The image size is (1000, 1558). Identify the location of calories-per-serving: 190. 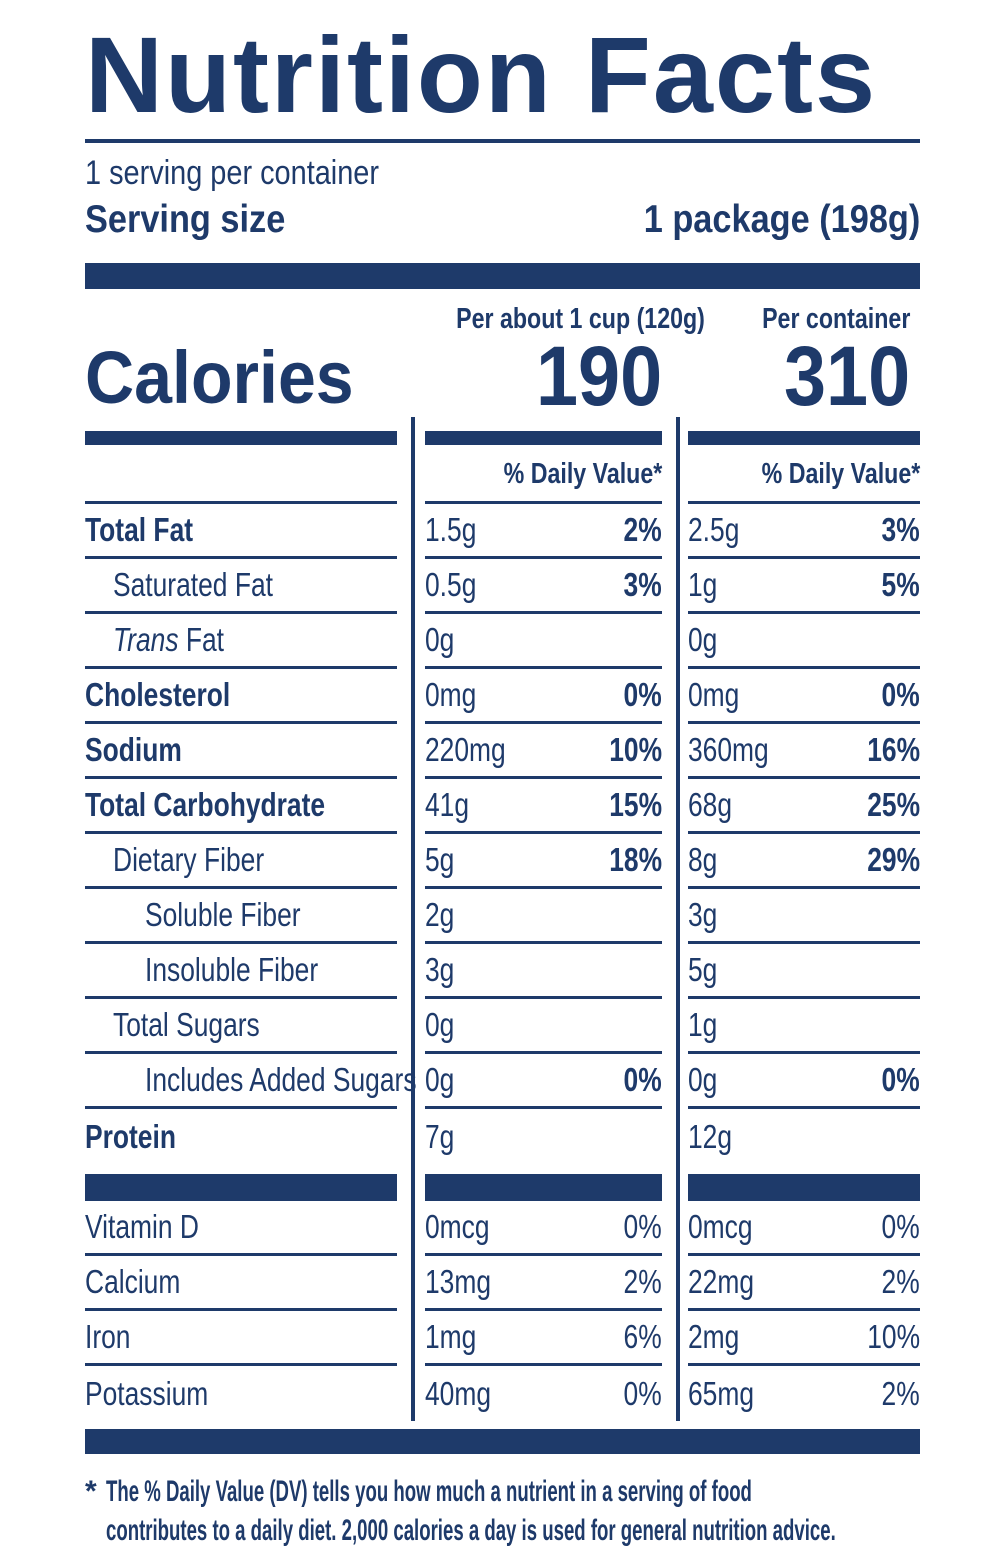
(545, 376).